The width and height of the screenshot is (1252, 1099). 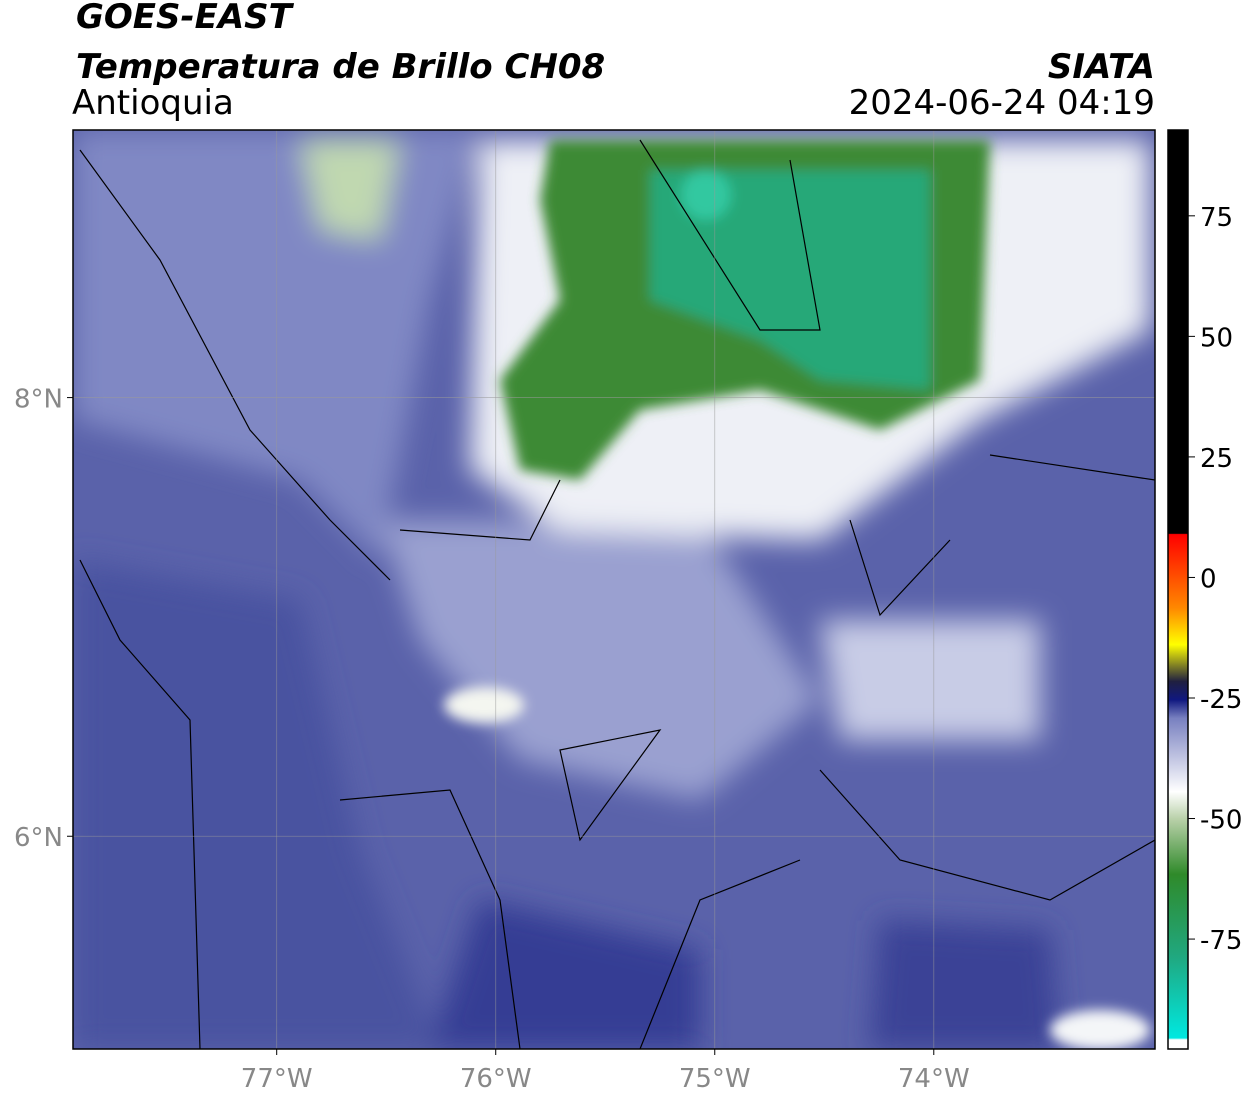 I want to click on lon-tick-label: 74°W, so click(x=934, y=1079).